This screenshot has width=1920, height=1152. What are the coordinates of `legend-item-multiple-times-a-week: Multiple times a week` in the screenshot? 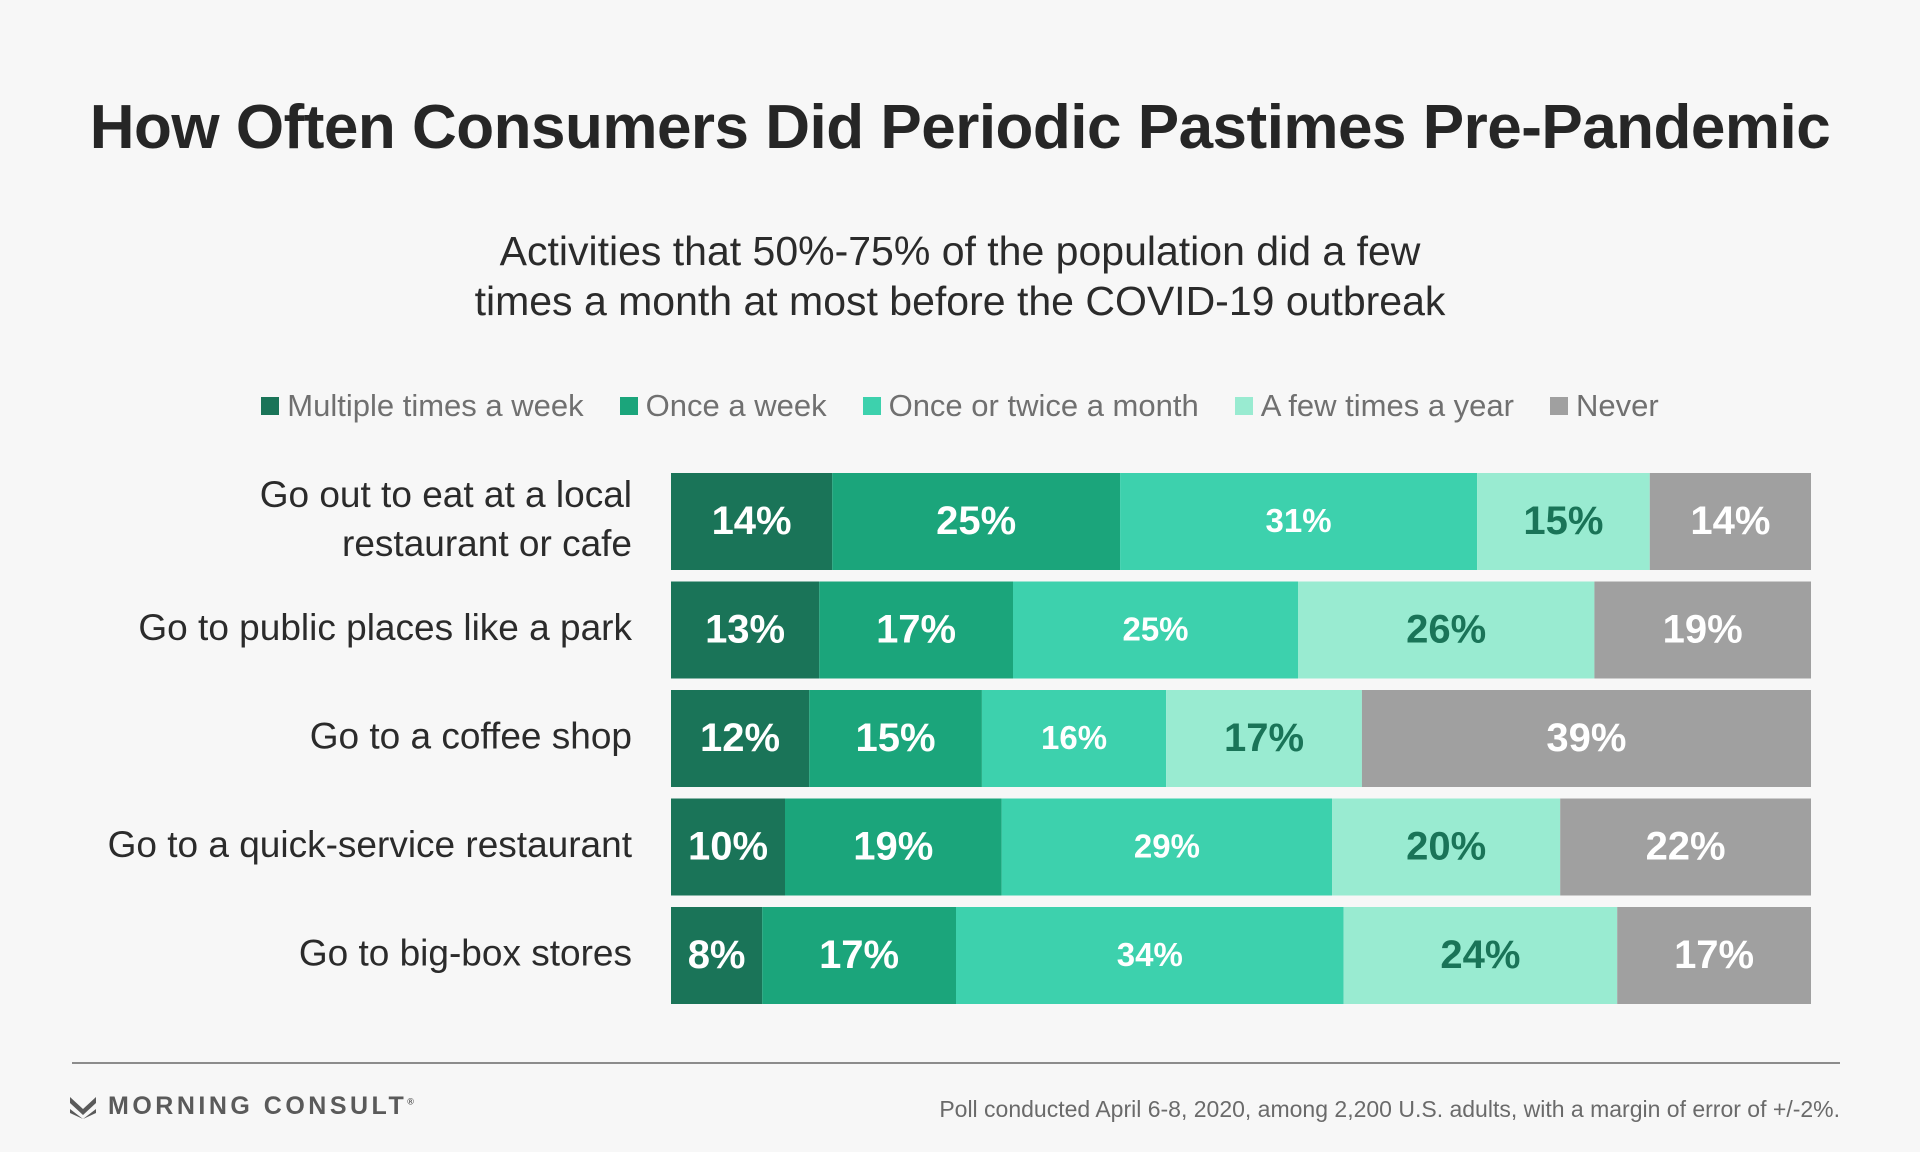 It's located at (422, 406).